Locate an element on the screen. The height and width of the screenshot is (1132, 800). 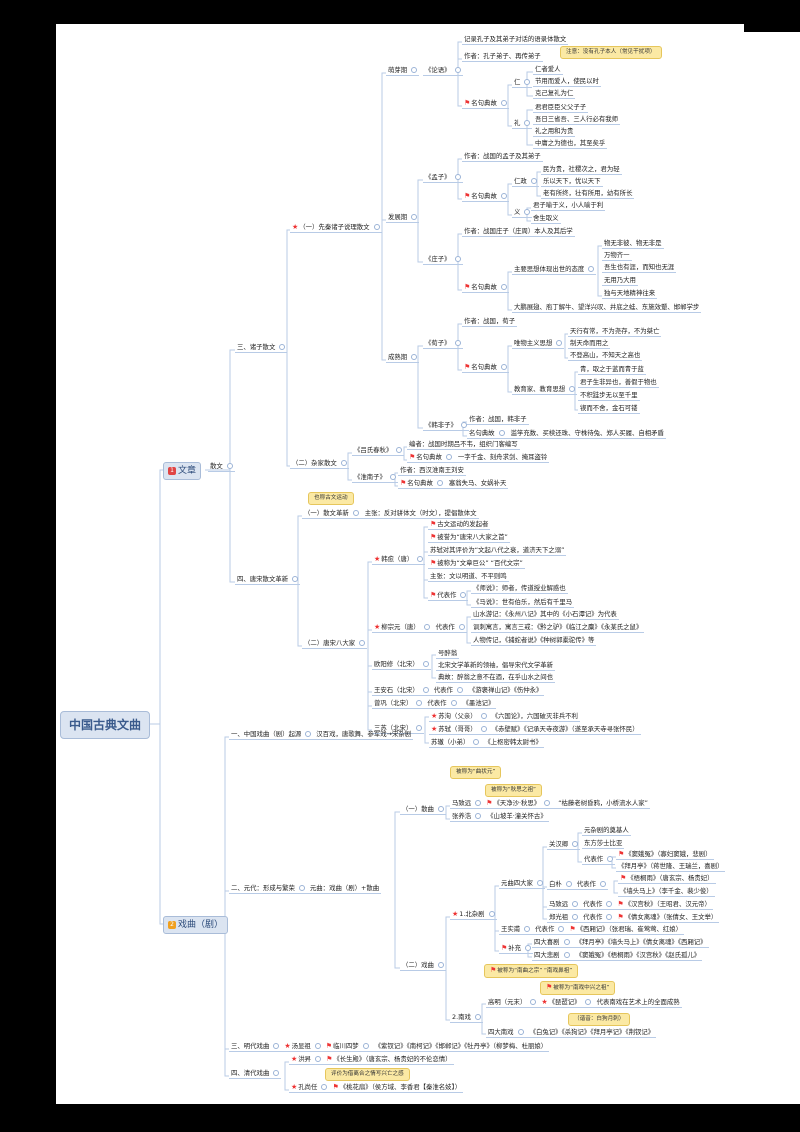
node-mengya: 萌芽期 is located at coordinates (403, 71).